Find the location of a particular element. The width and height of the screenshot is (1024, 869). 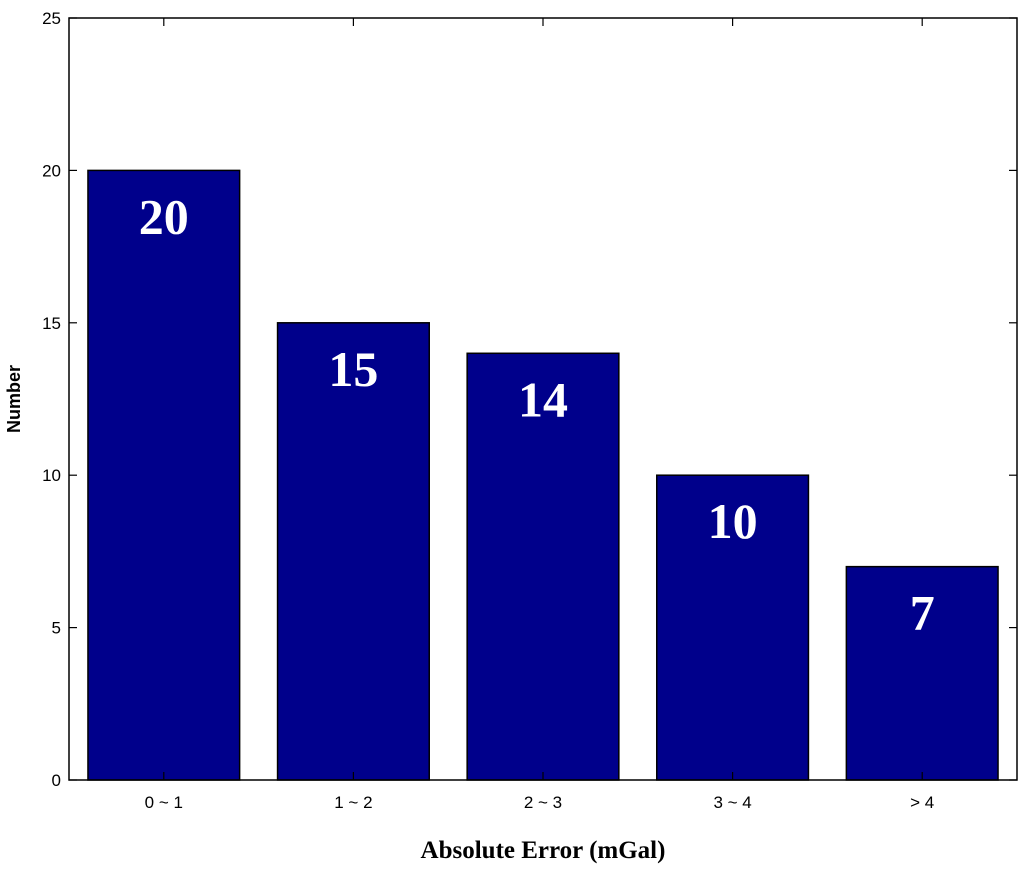

data-label-0: 20 is located at coordinates (164, 216).